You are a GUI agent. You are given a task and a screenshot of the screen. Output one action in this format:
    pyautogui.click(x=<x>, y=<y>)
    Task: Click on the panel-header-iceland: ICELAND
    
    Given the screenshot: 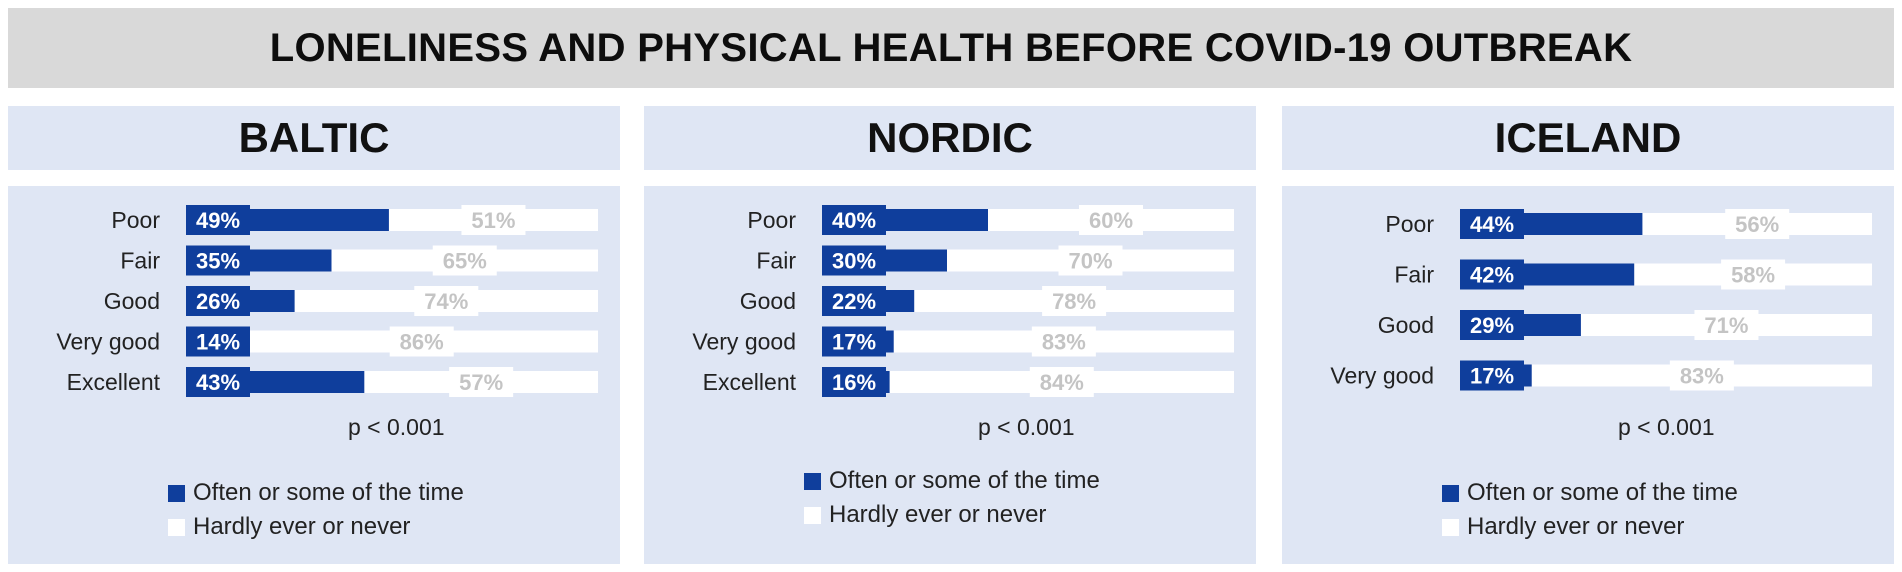 What is the action you would take?
    pyautogui.click(x=1588, y=138)
    